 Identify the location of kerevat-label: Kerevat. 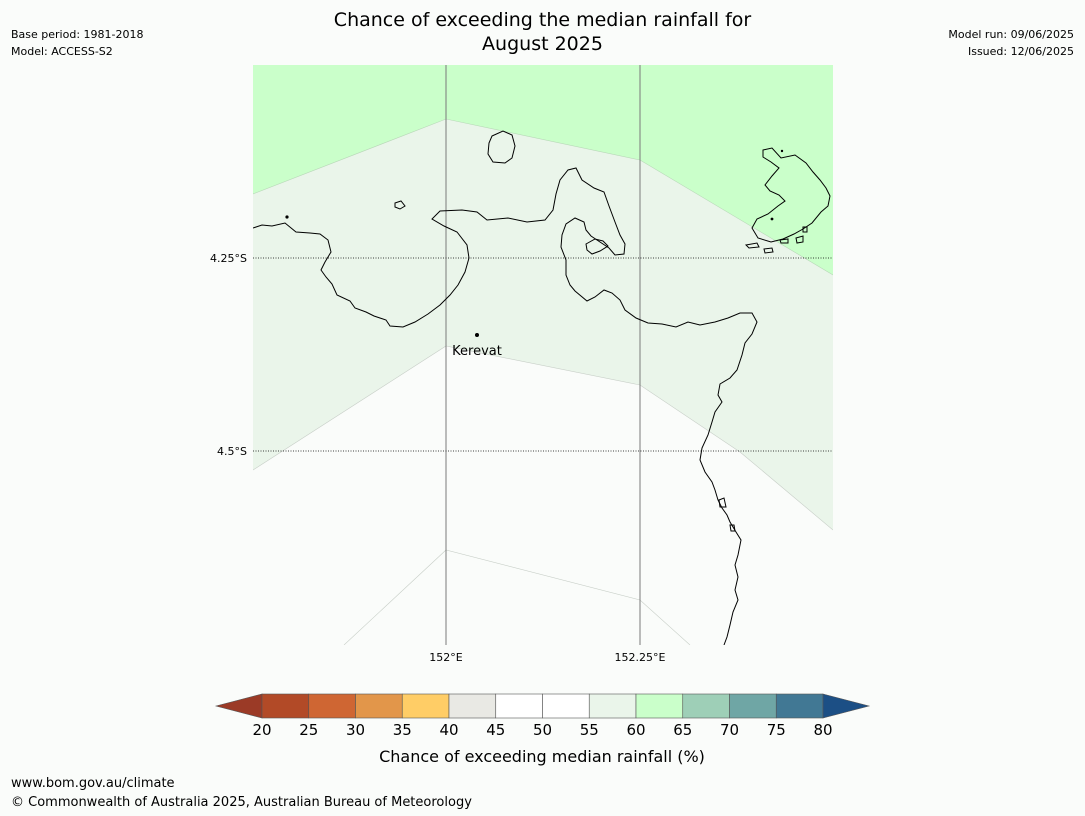
(477, 351).